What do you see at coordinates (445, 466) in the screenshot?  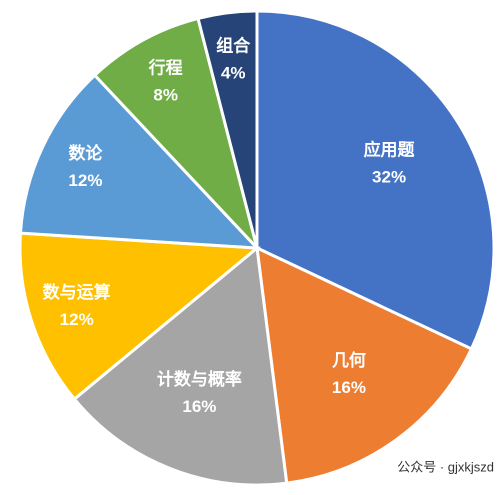 I see `watermark: 公众号 · gjxkjszd` at bounding box center [445, 466].